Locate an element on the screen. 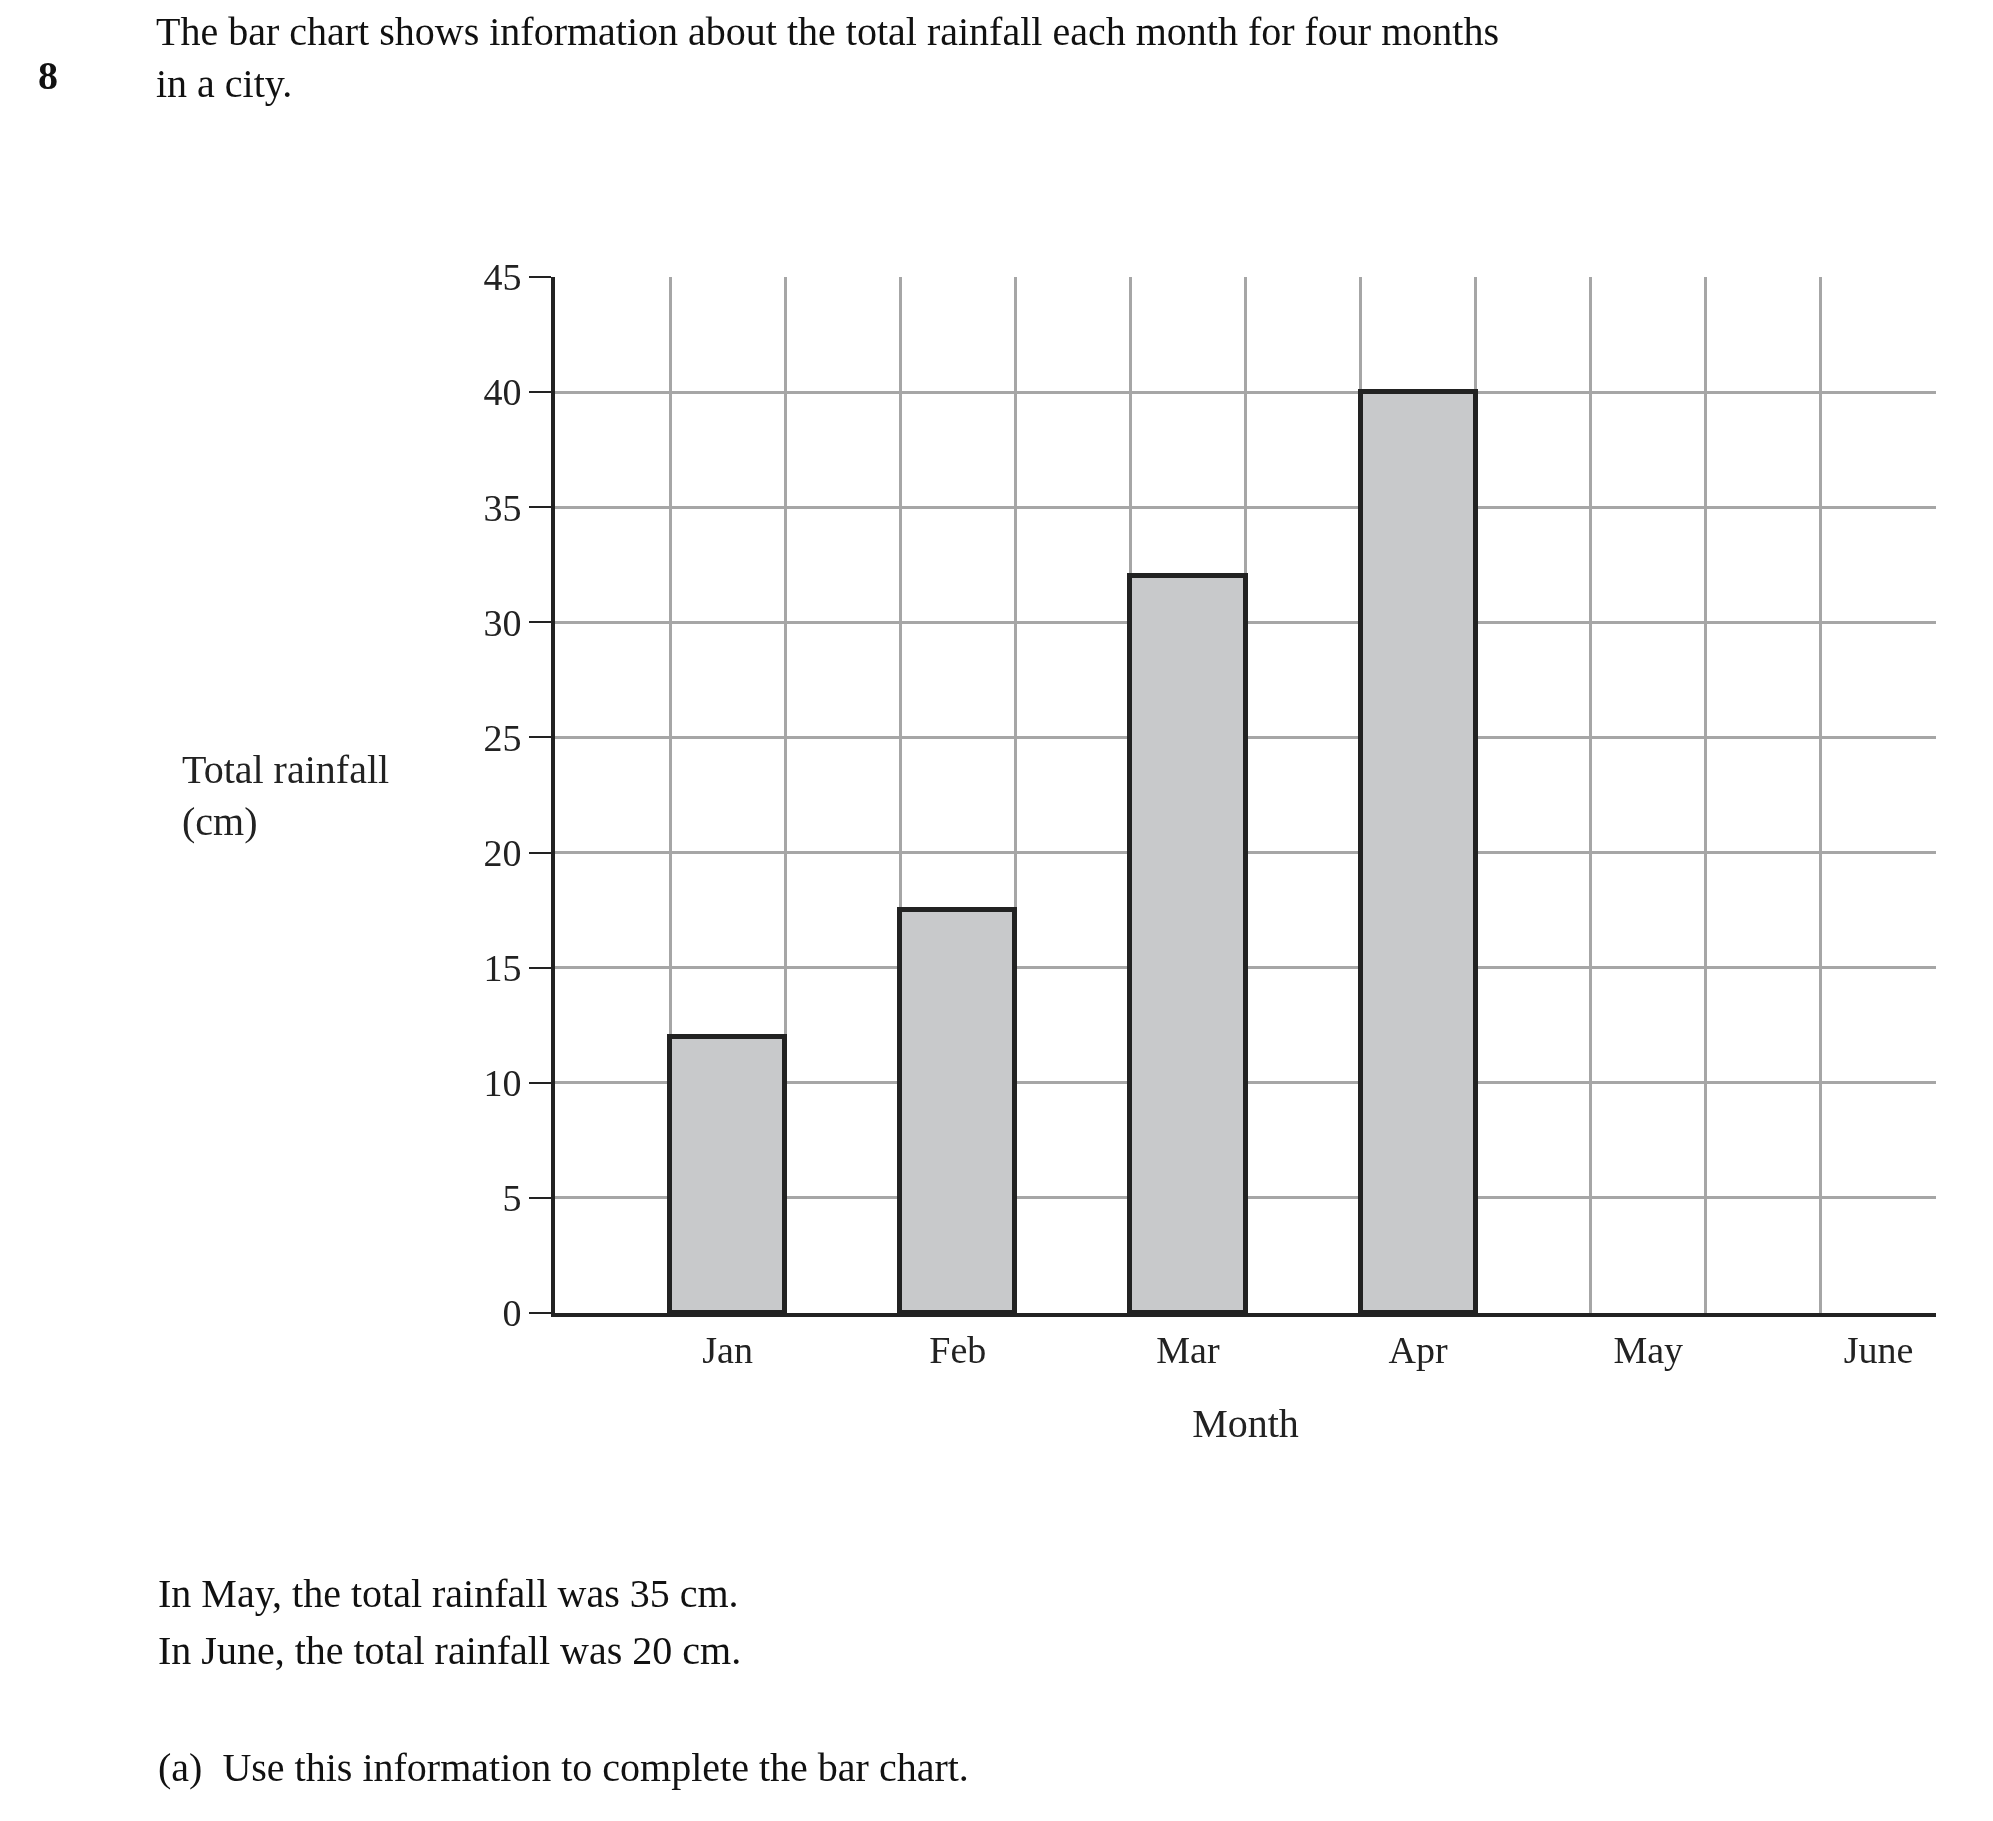 This screenshot has width=1993, height=1821. x-tick-label: Mar is located at coordinates (1188, 1349).